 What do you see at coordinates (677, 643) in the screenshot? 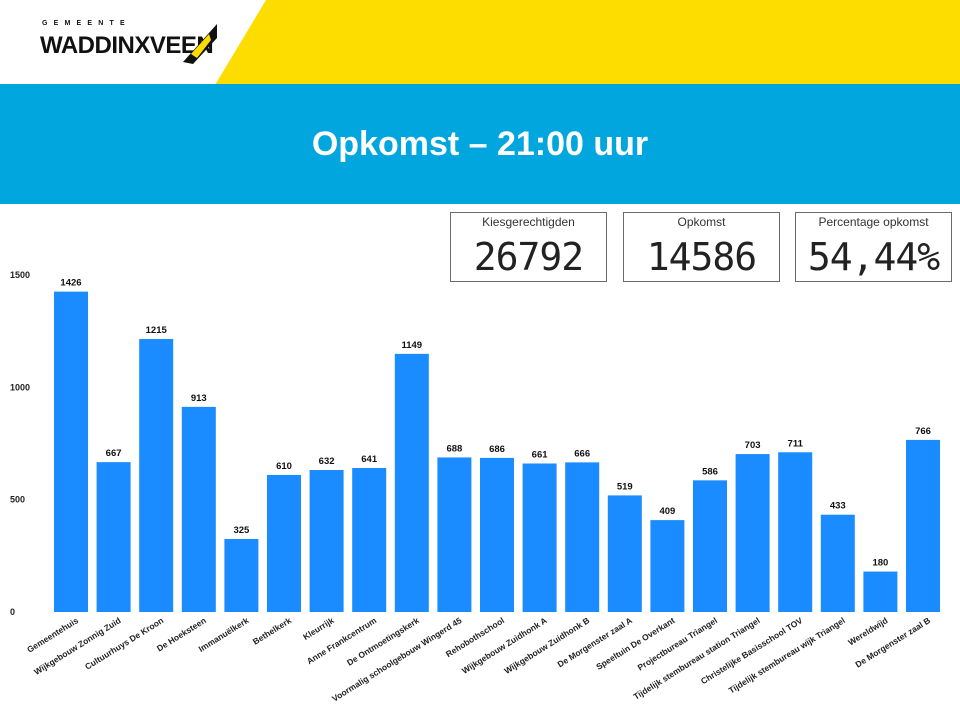
I see `x-tick-label: Projectbureau Triangel` at bounding box center [677, 643].